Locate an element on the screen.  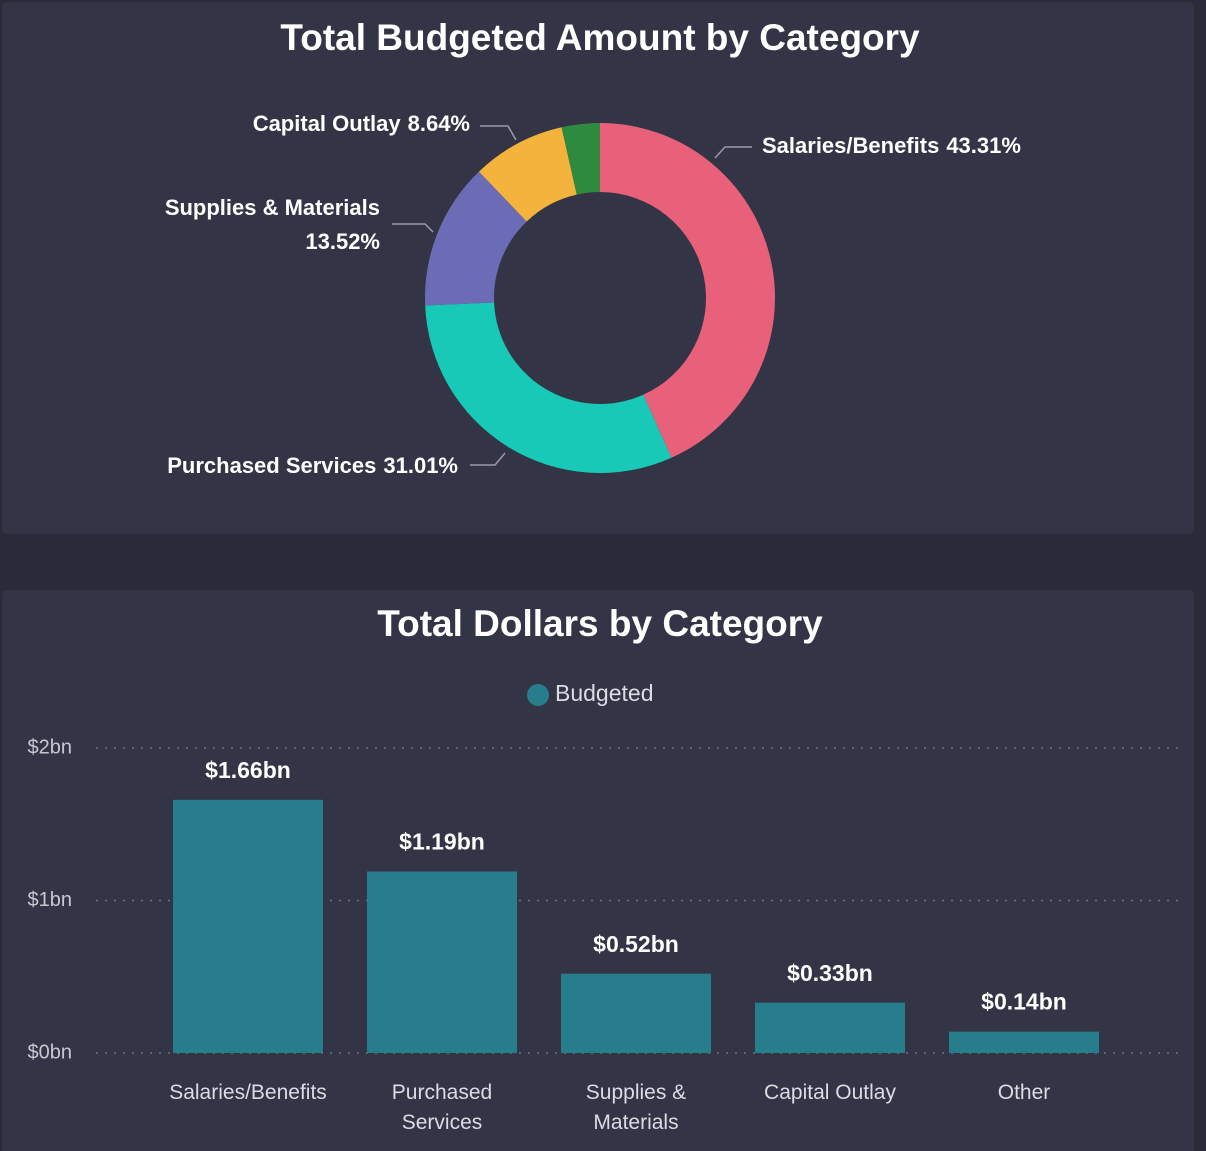
x-tick-label: Other is located at coordinates (1024, 1092).